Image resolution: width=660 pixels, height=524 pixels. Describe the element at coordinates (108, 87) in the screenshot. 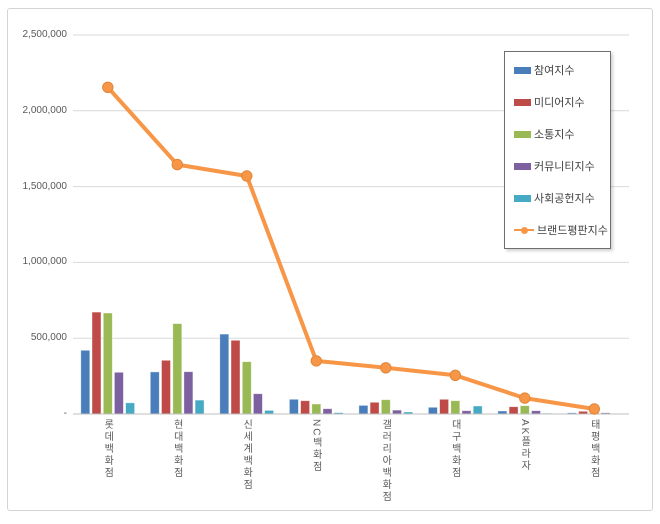

I see `marker-브랜드평판지수-롯데백화점` at that location.